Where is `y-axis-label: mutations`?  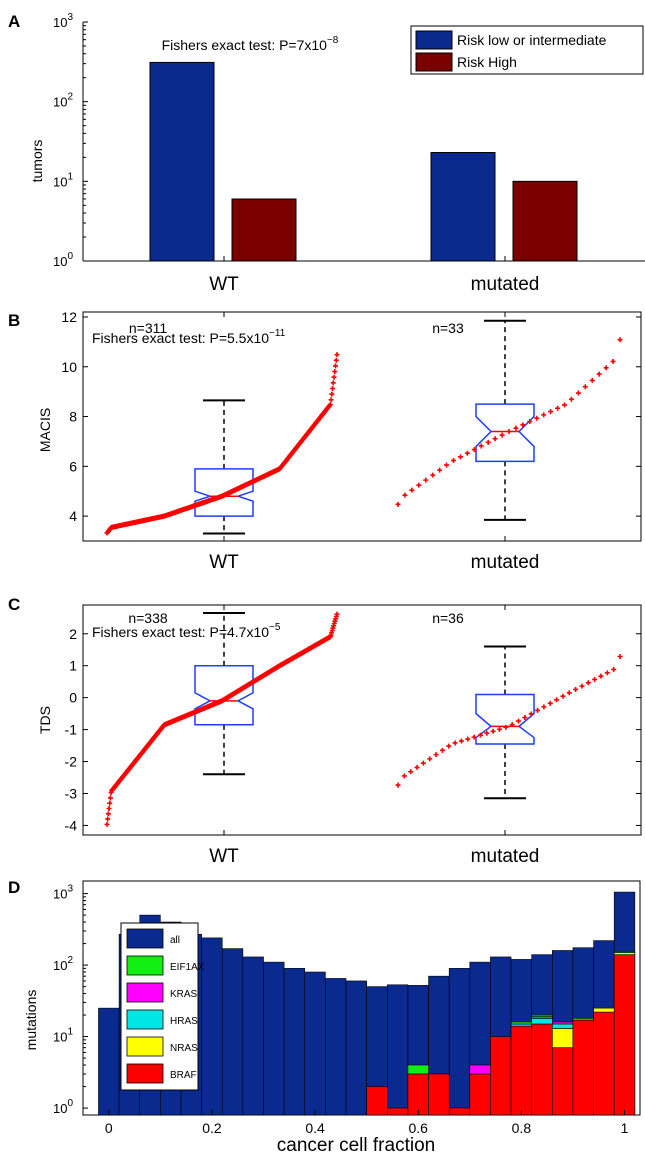
y-axis-label: mutations is located at coordinates (31, 1020).